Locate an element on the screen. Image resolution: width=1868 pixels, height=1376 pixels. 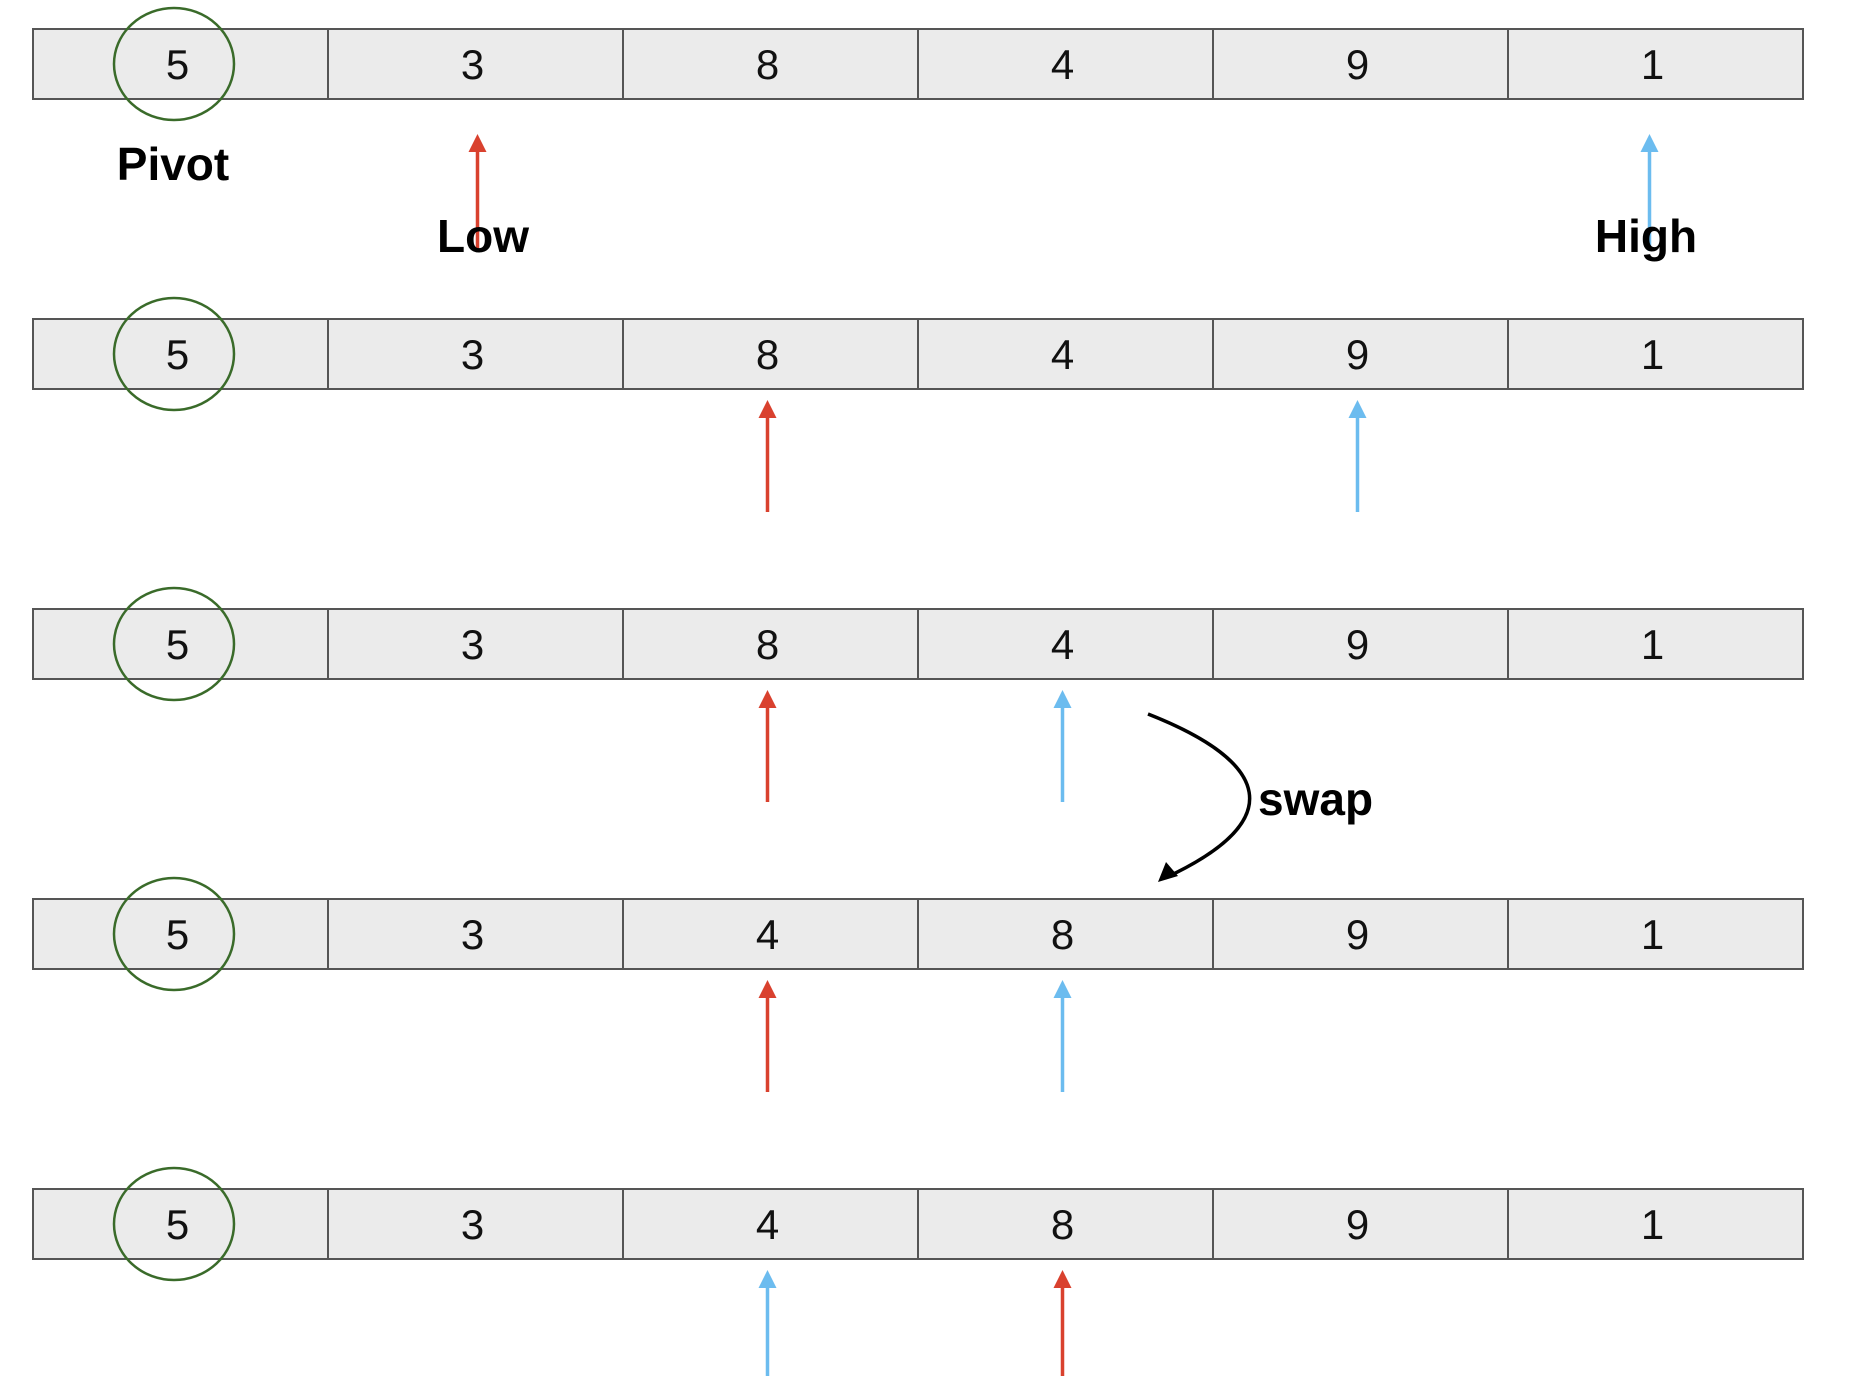
pivot-label: Pivot is located at coordinates (173, 164).